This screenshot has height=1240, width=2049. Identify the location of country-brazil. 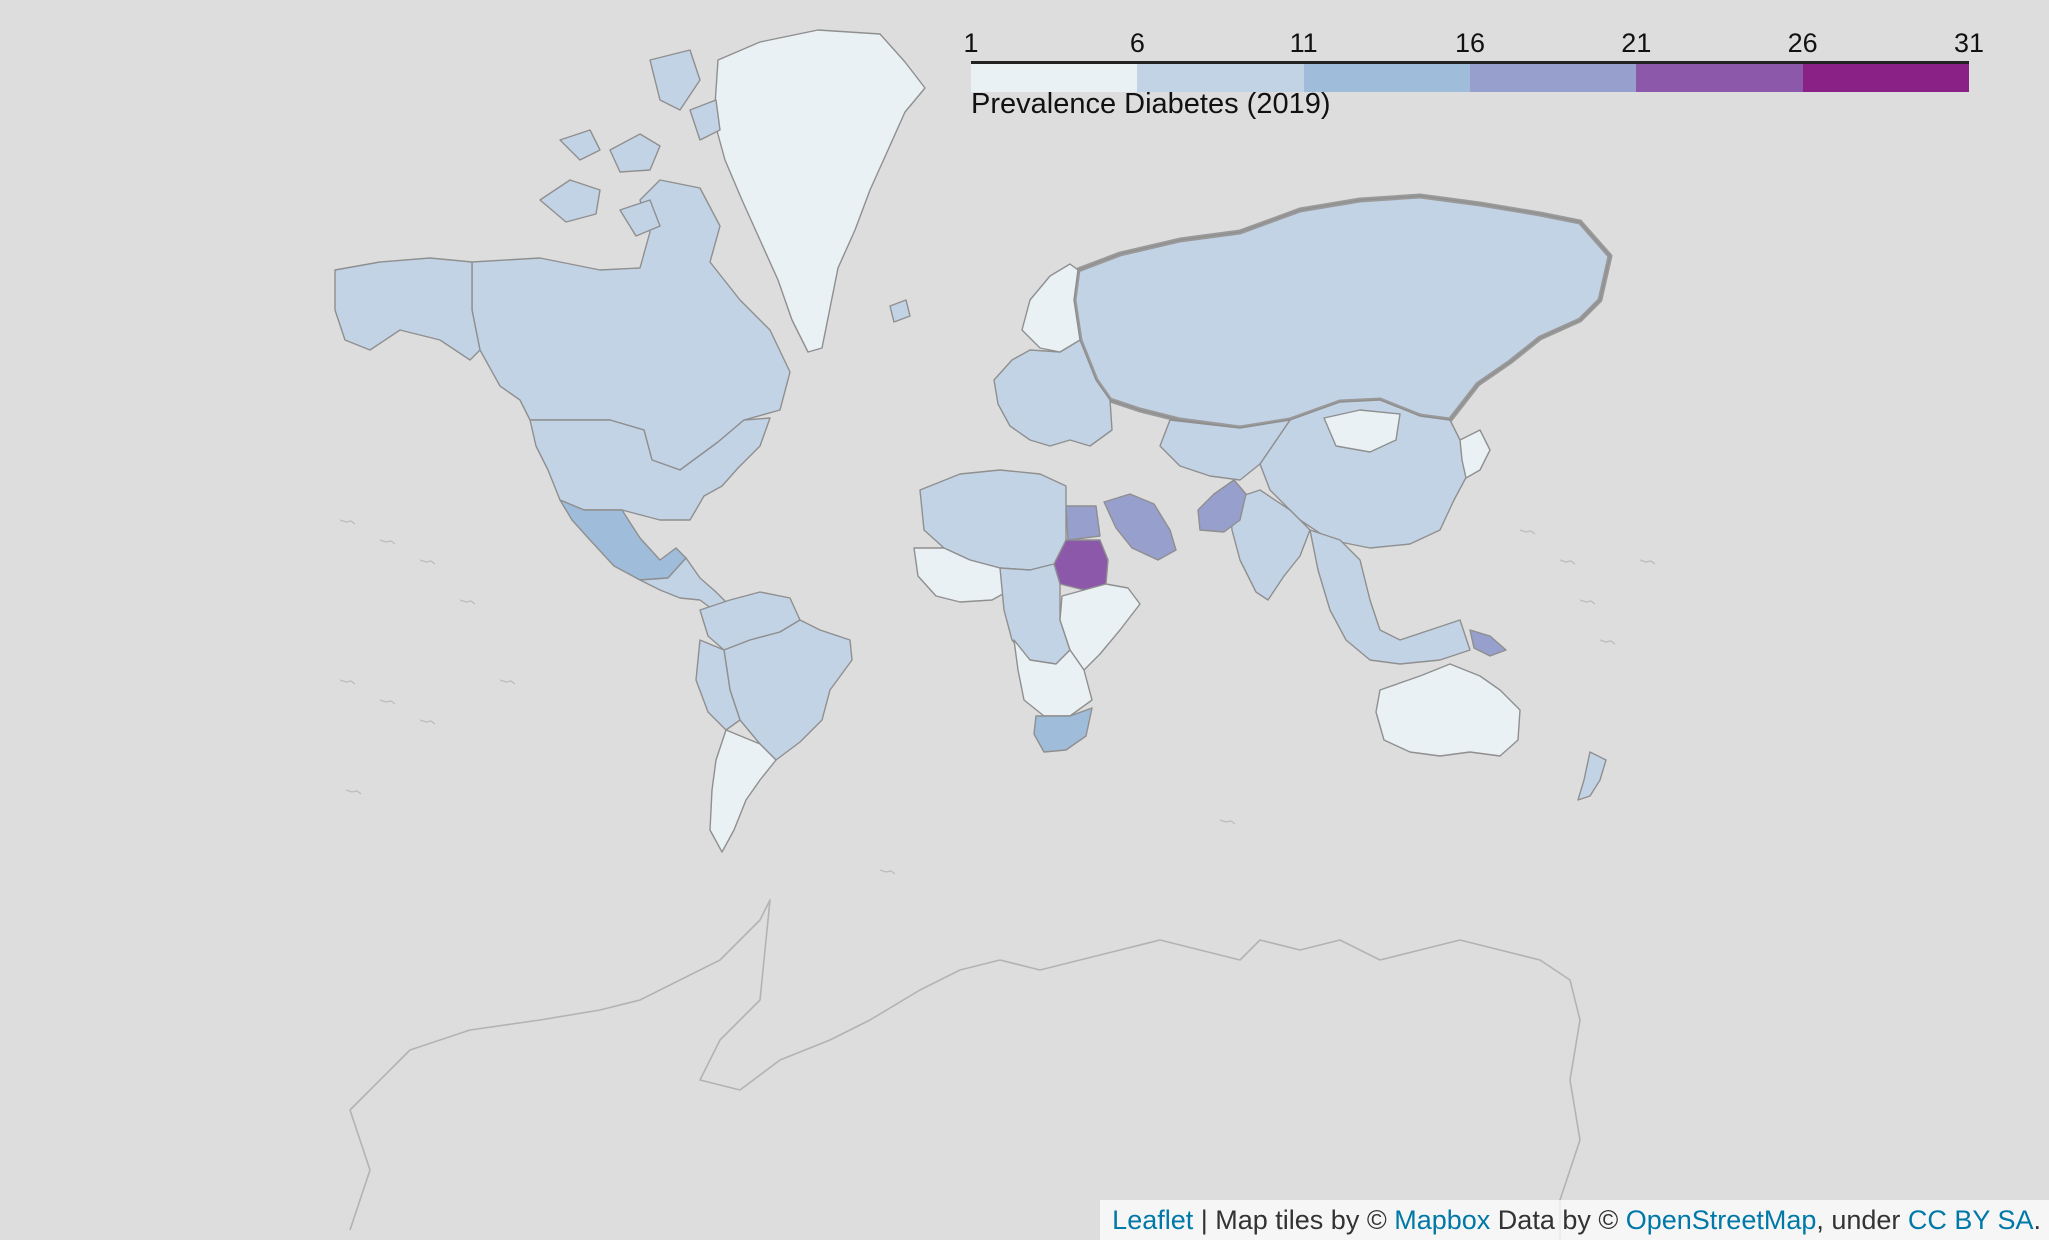
(788, 690).